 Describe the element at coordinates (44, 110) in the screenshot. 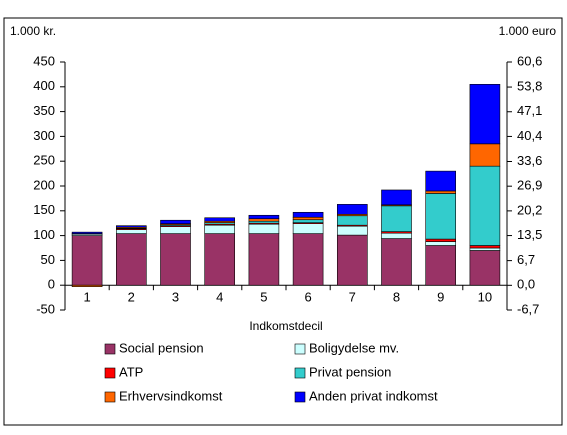

I see `y-tick-label: 350` at that location.